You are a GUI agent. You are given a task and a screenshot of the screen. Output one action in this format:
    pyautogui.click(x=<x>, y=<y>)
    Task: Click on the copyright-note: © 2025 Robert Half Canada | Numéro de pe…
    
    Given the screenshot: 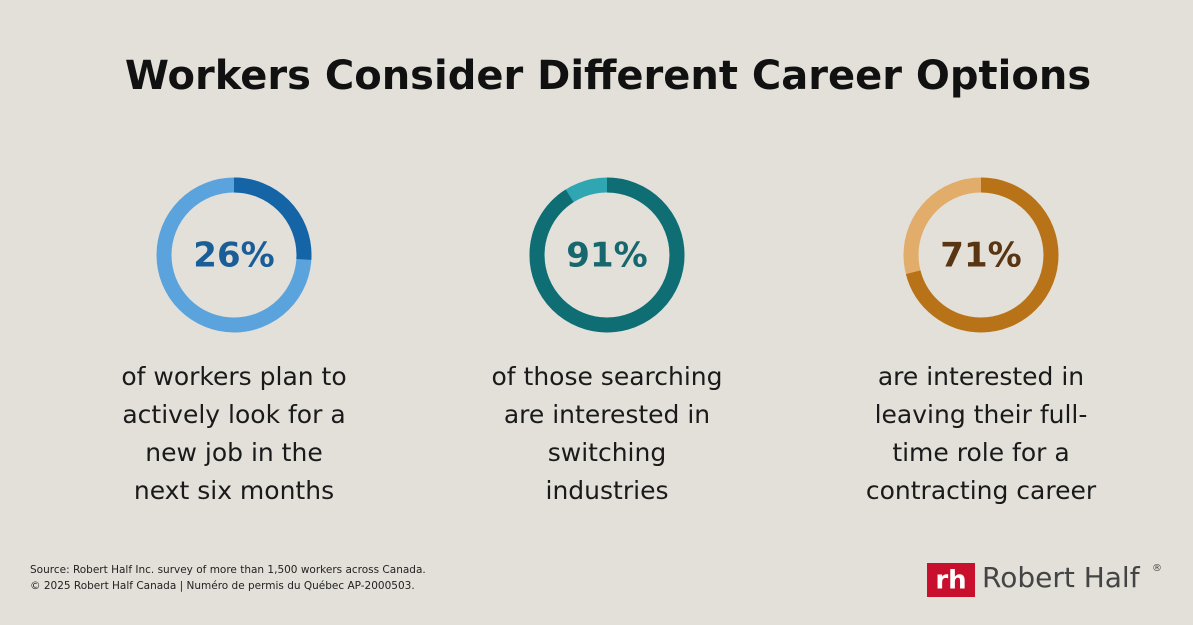 What is the action you would take?
    pyautogui.click(x=222, y=586)
    